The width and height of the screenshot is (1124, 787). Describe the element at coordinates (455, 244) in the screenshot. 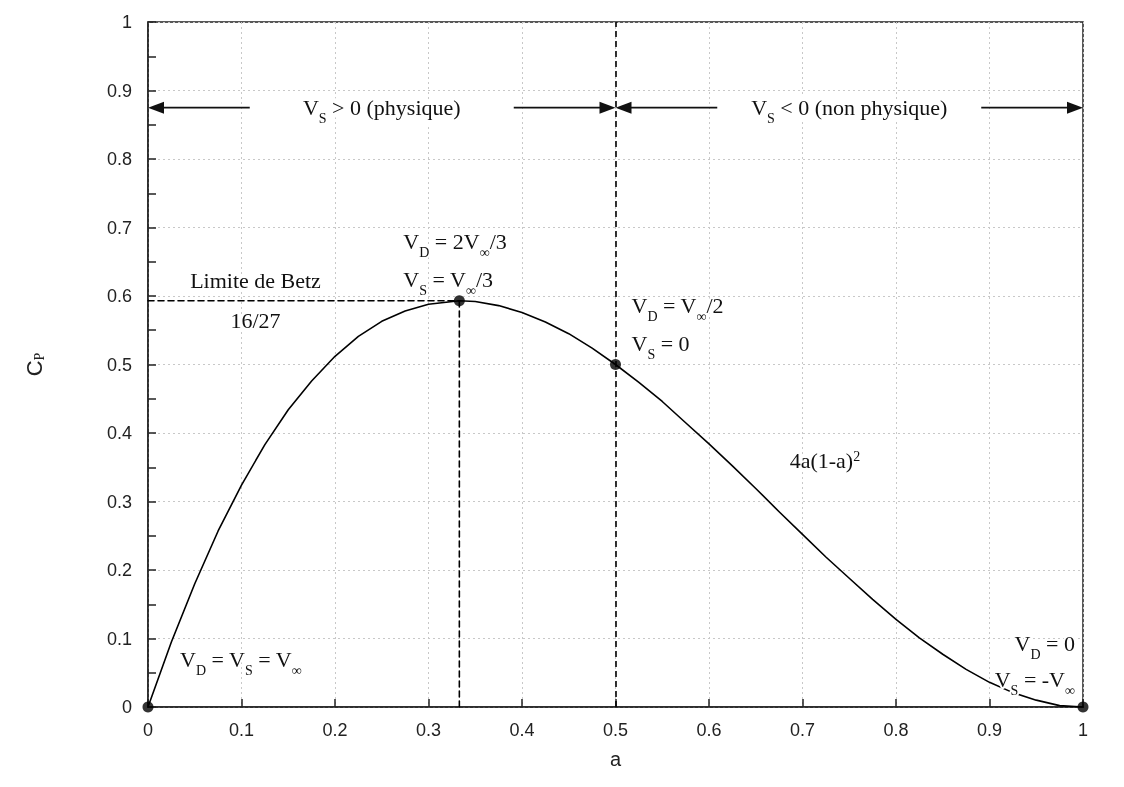

I see `annotation: V$_{D}$ = 2V$_{∞}$/3` at that location.